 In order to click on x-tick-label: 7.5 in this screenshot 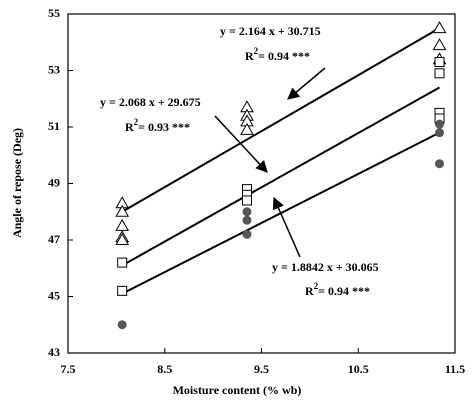, I will do `click(68, 369)`.